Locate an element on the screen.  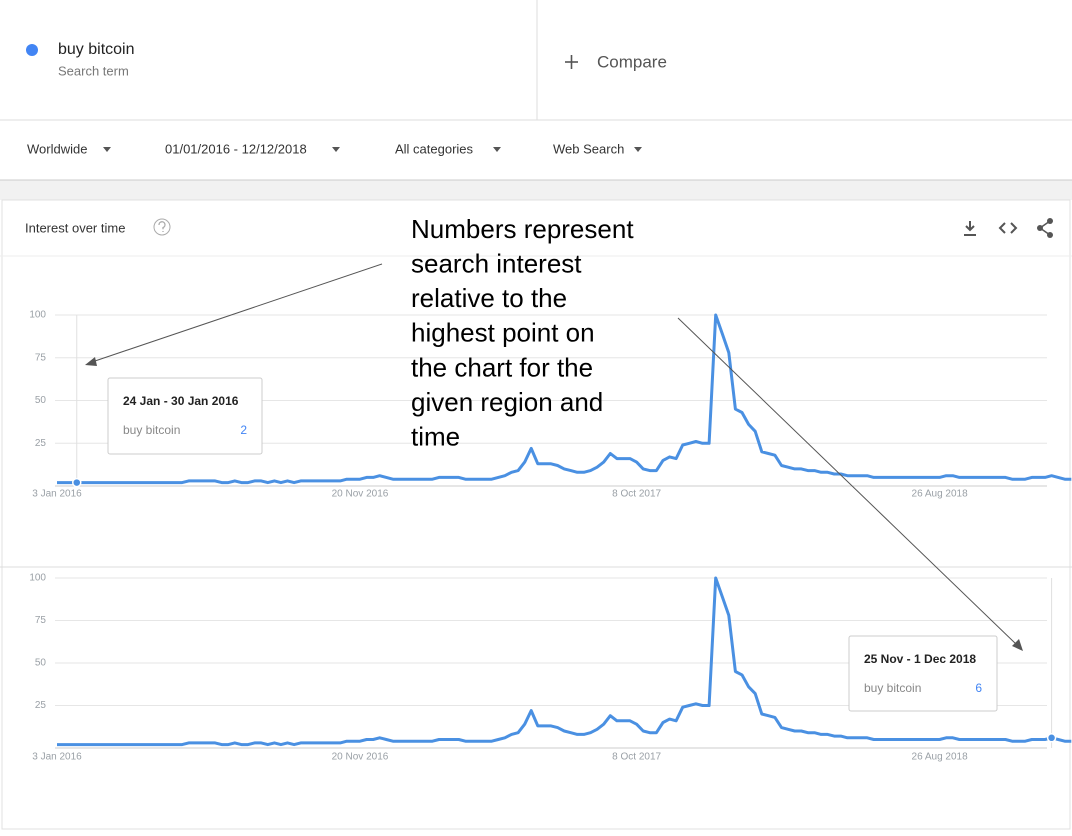
term-name: buy bitcoin is located at coordinates (96, 49).